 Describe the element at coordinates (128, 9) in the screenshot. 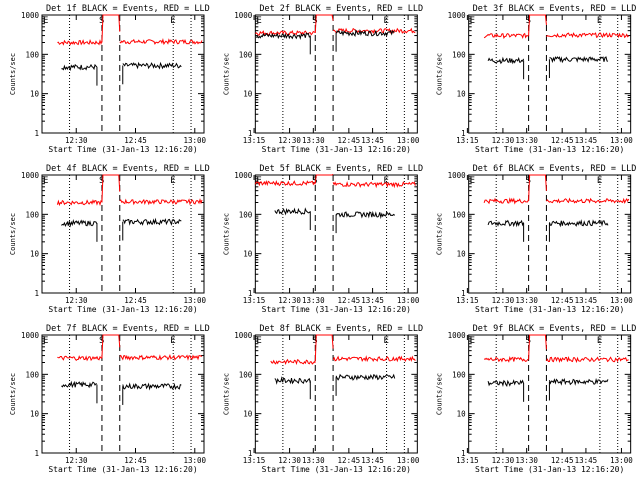

I see `plot-title: Det 1f BLACK = Events, RED = LLD` at that location.